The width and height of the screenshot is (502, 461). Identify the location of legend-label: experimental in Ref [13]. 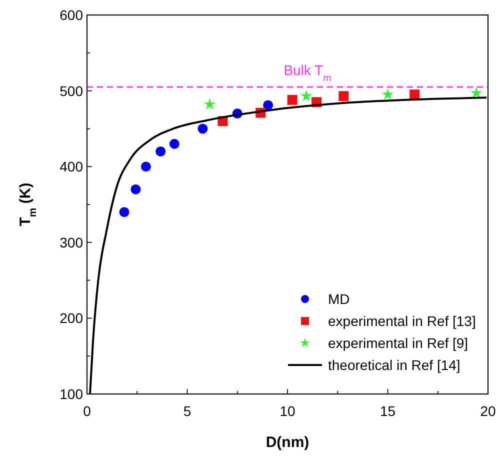
(402, 321).